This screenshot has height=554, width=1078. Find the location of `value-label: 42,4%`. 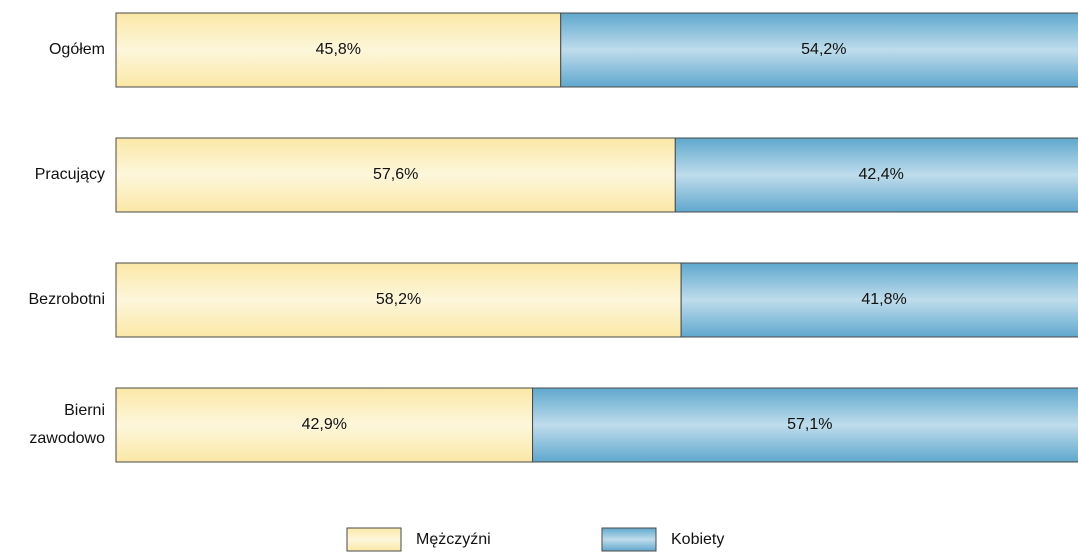

value-label: 42,4% is located at coordinates (880, 174).